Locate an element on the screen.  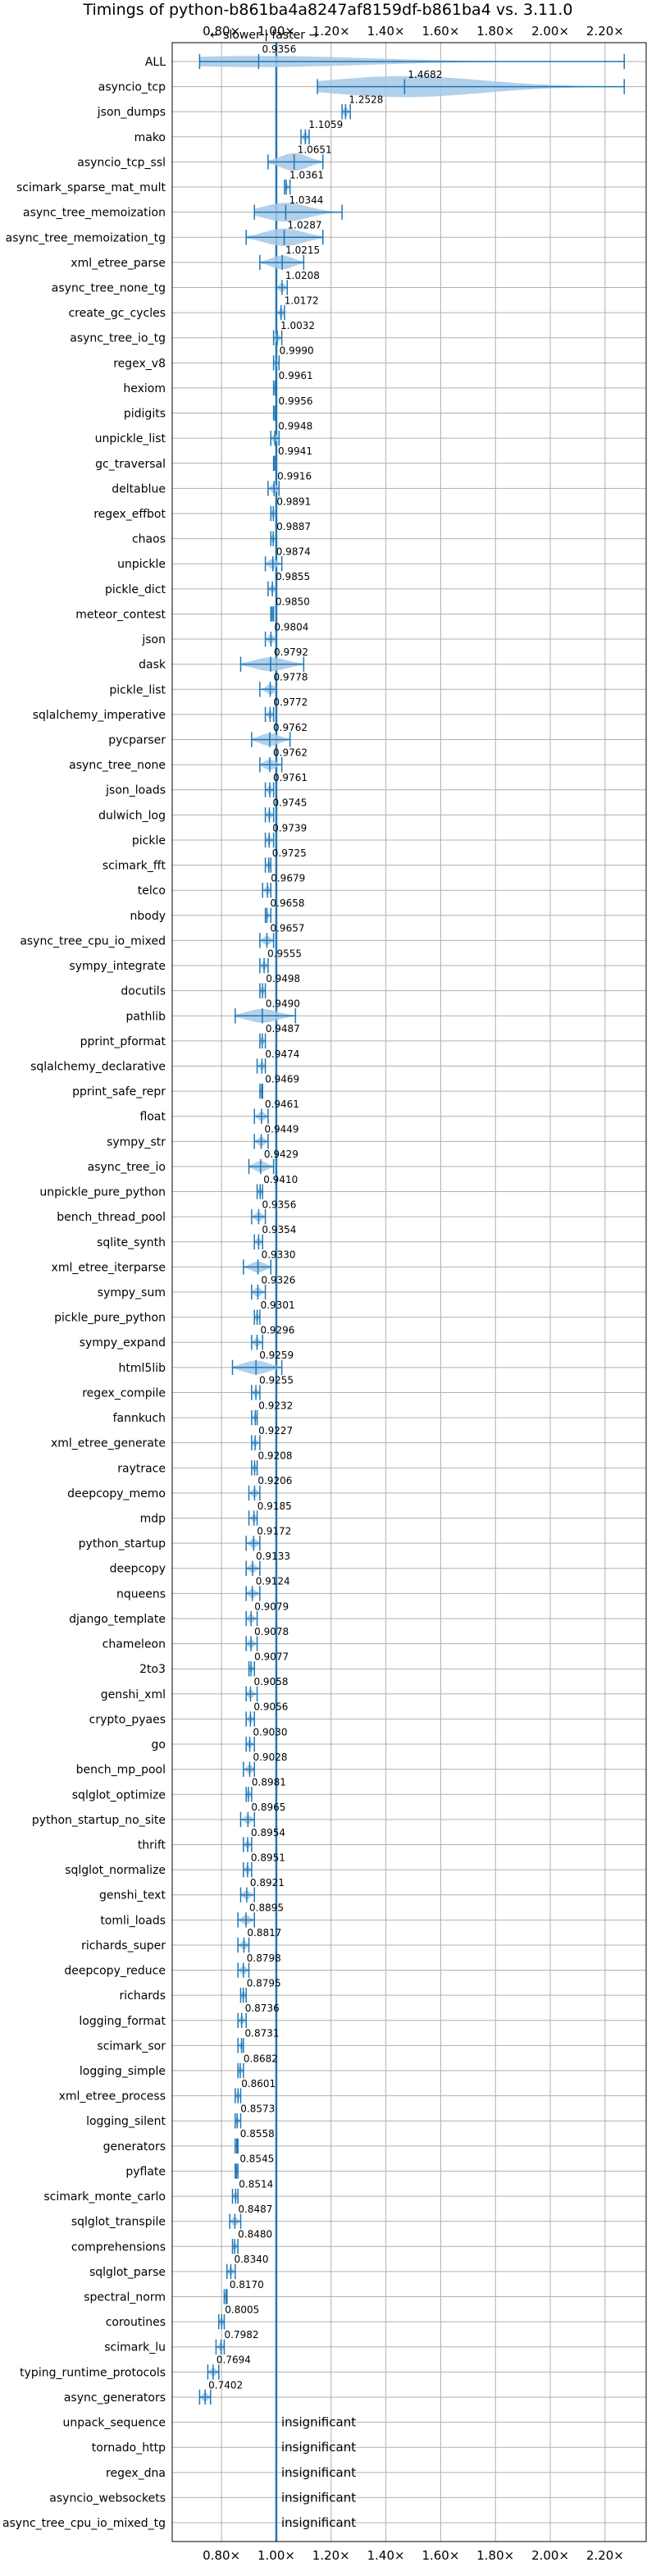
y-tick-label: xml_etree_generate is located at coordinates (108, 1444).